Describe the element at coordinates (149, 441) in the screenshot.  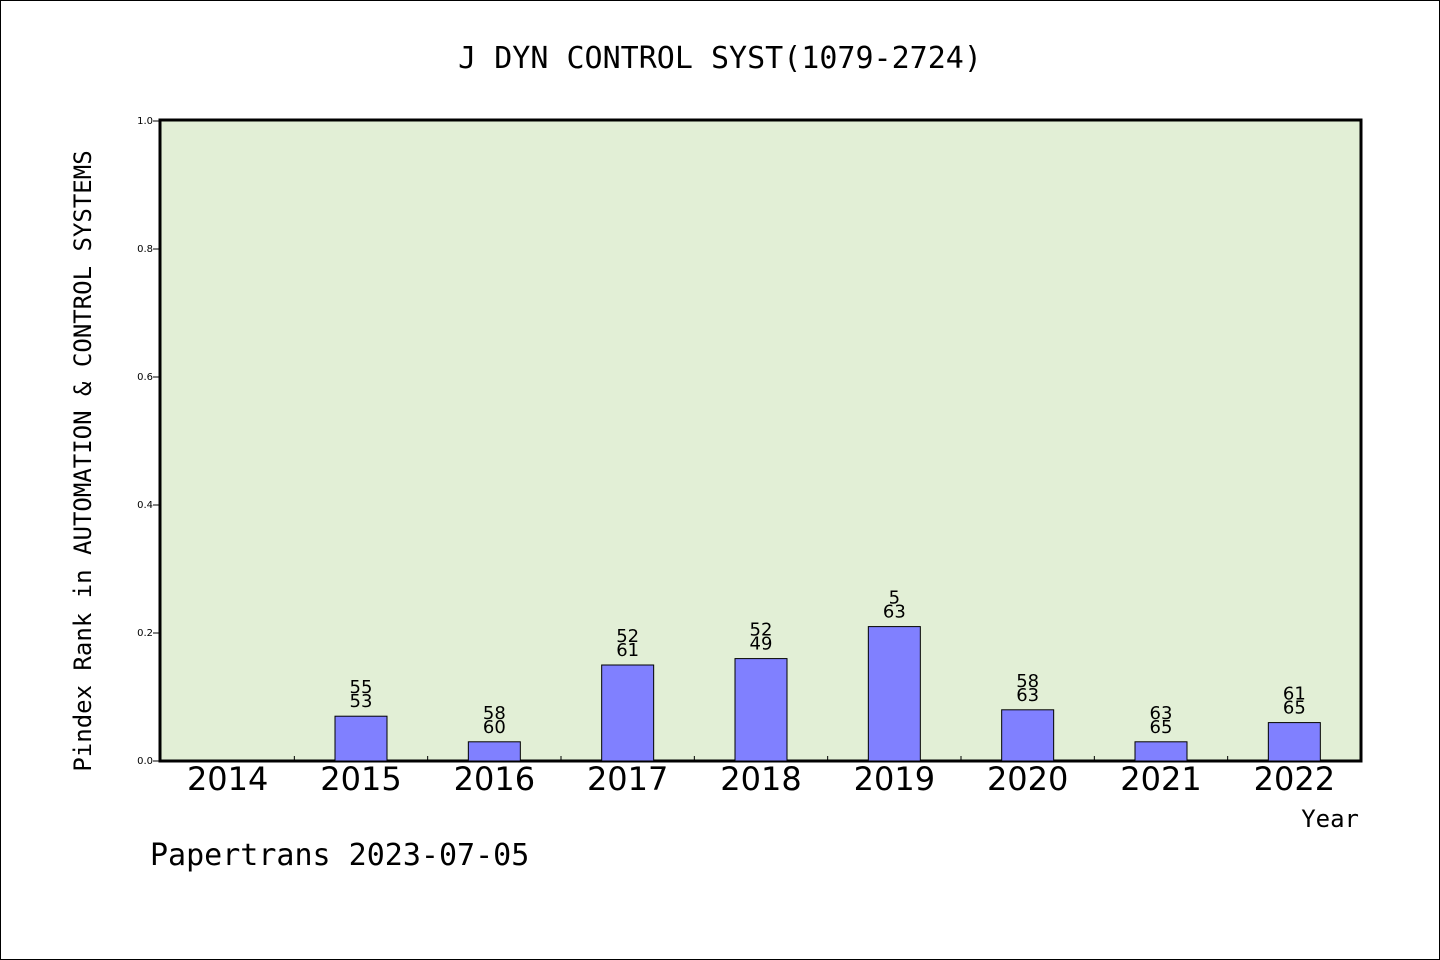
I see `y-axis: 0.0 0.2 0.4 0.6 0.8 1.0` at that location.